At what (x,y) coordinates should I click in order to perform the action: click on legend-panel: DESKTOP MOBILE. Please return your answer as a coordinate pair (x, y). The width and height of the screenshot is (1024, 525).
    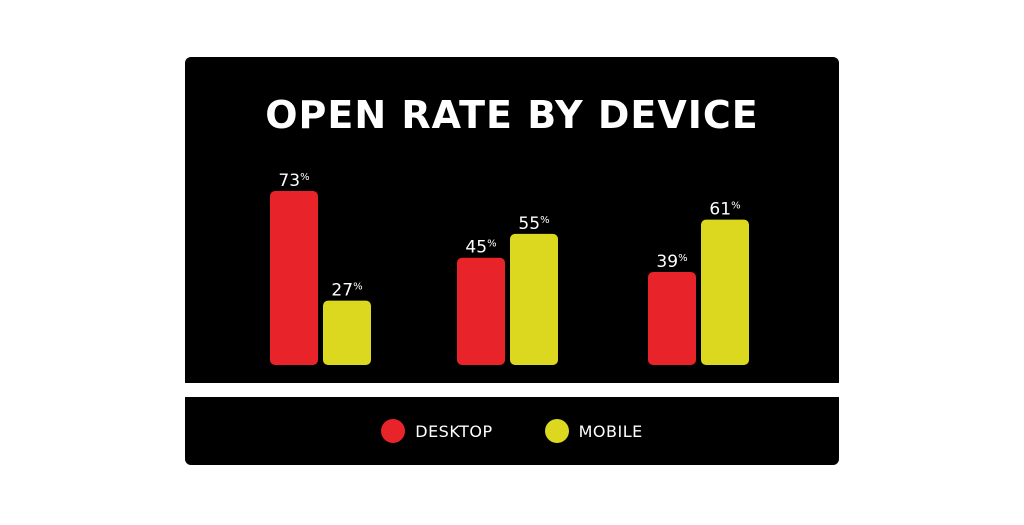
    Looking at the image, I should click on (512, 431).